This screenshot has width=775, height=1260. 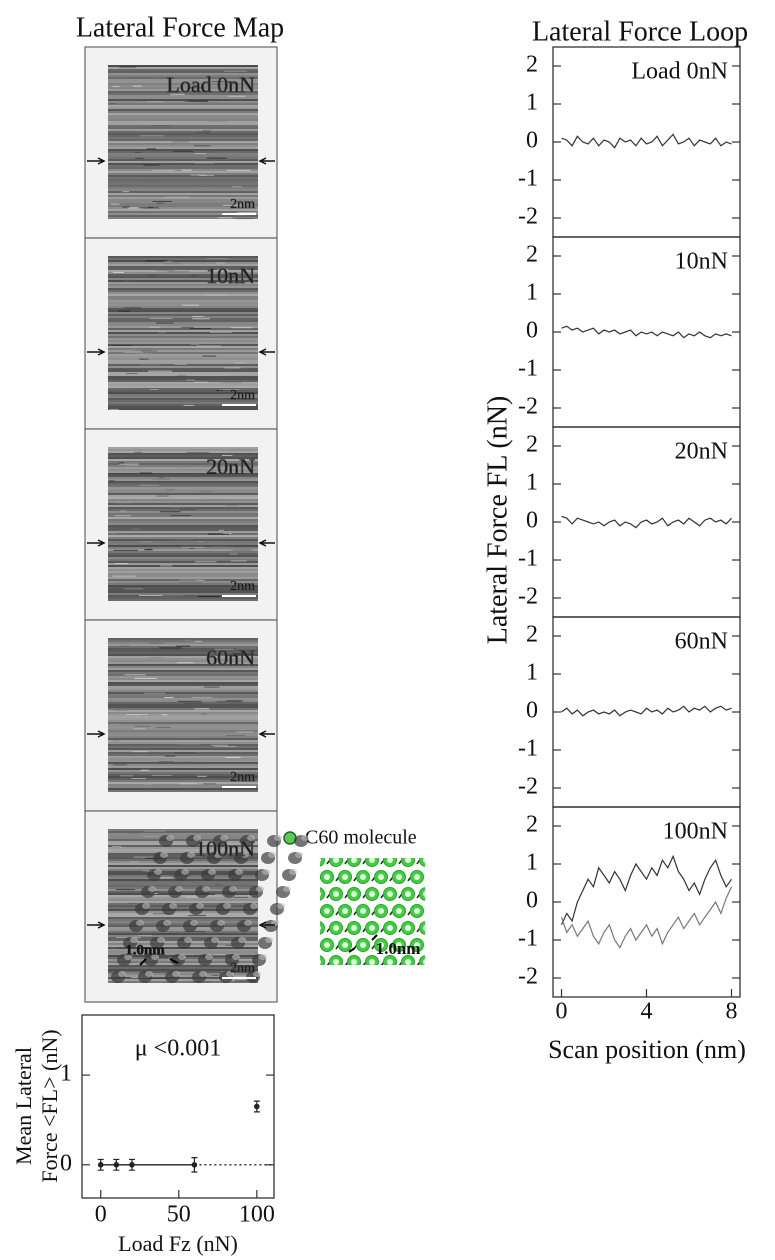 What do you see at coordinates (266, 161) in the screenshot?
I see `map-arrow-right` at bounding box center [266, 161].